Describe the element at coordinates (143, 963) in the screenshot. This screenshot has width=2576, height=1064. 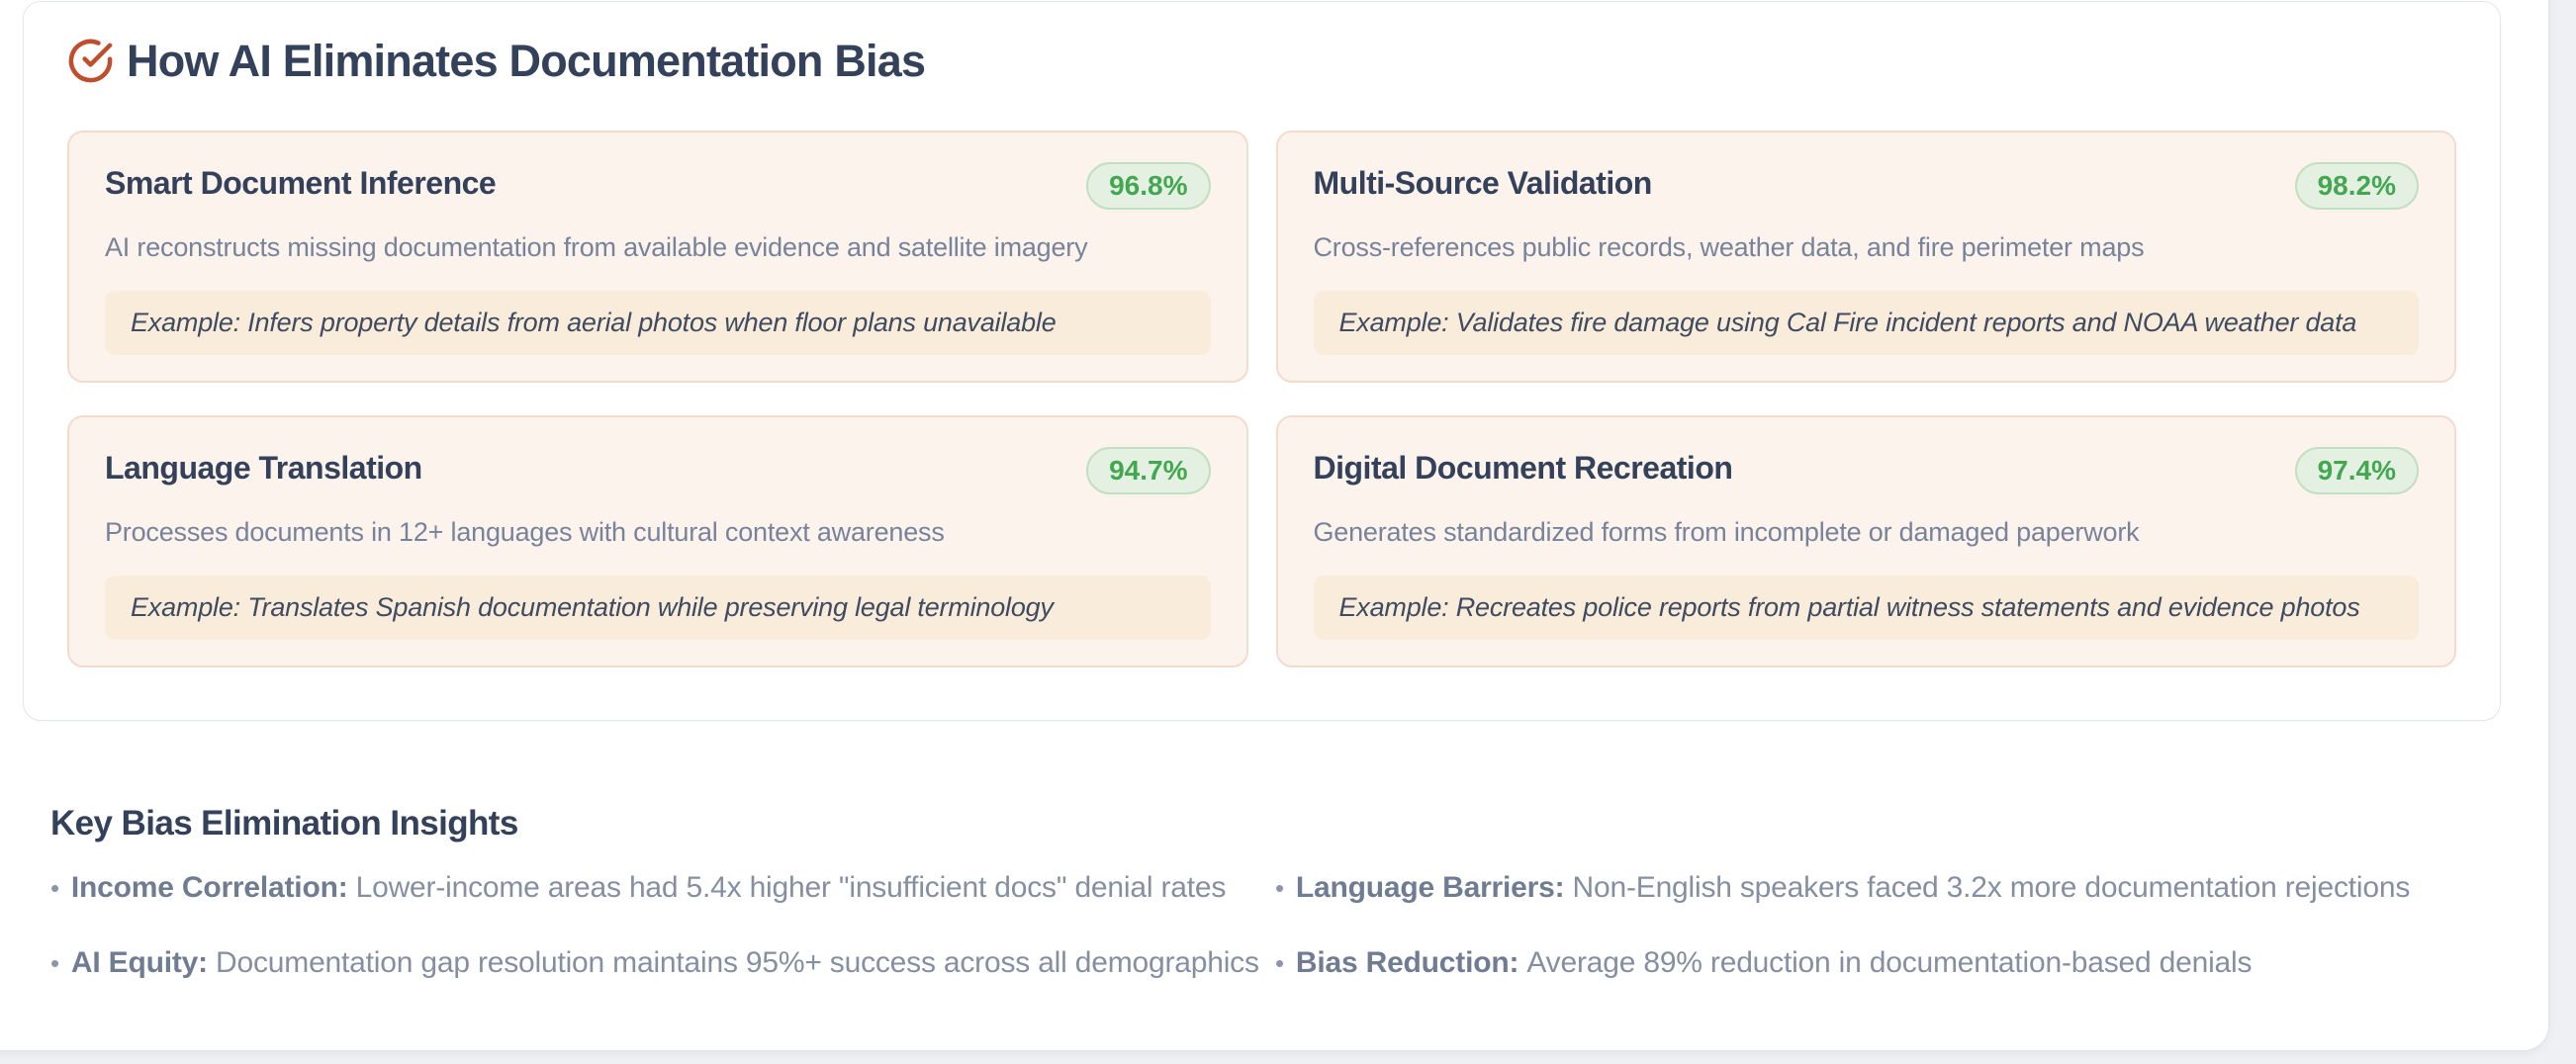
I see `insight-label: AI Equity:` at that location.